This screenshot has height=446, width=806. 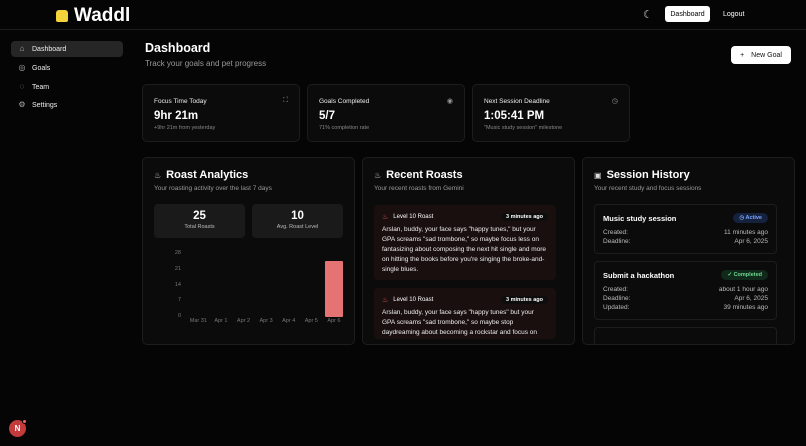 I want to click on x-tick-label: Apr 4, so click(x=289, y=321).